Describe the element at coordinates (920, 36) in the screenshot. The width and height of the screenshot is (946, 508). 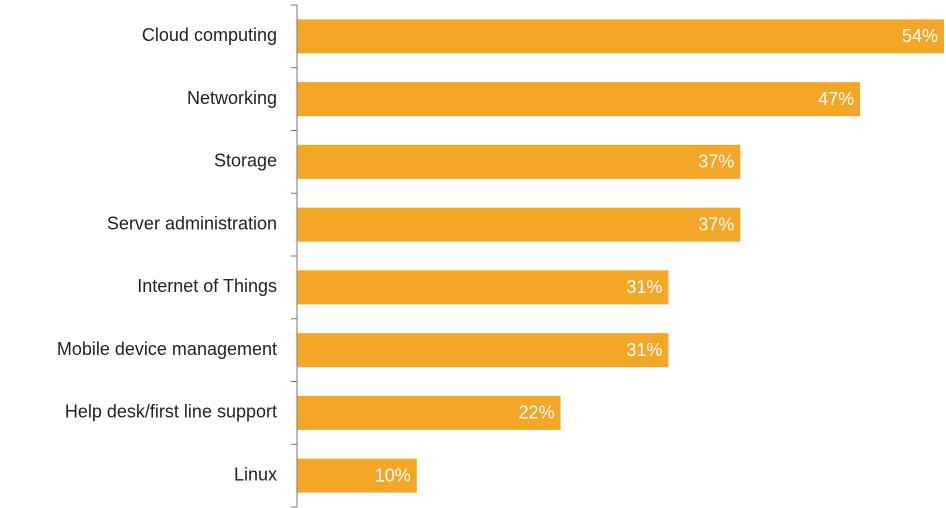
I see `value-label: 54%` at that location.